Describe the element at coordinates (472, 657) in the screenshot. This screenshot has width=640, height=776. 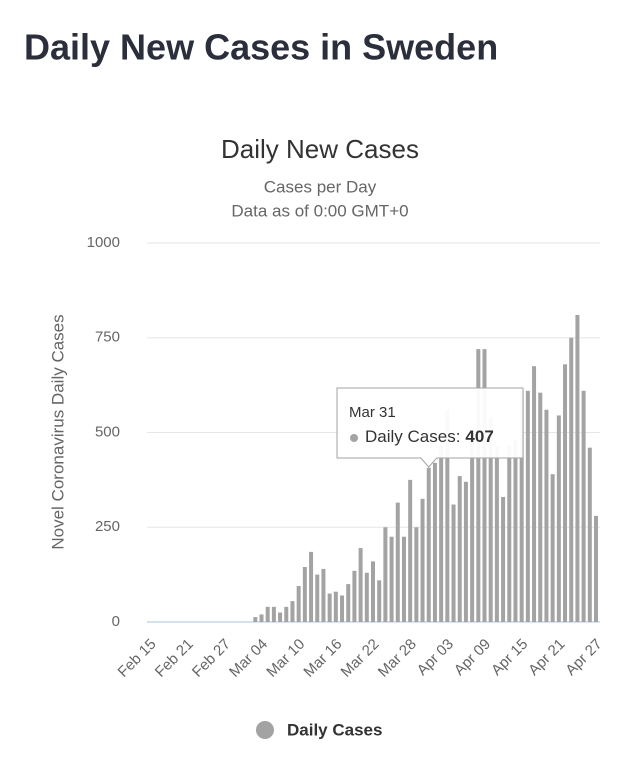
I see `x-tick-label: Apr 09` at that location.